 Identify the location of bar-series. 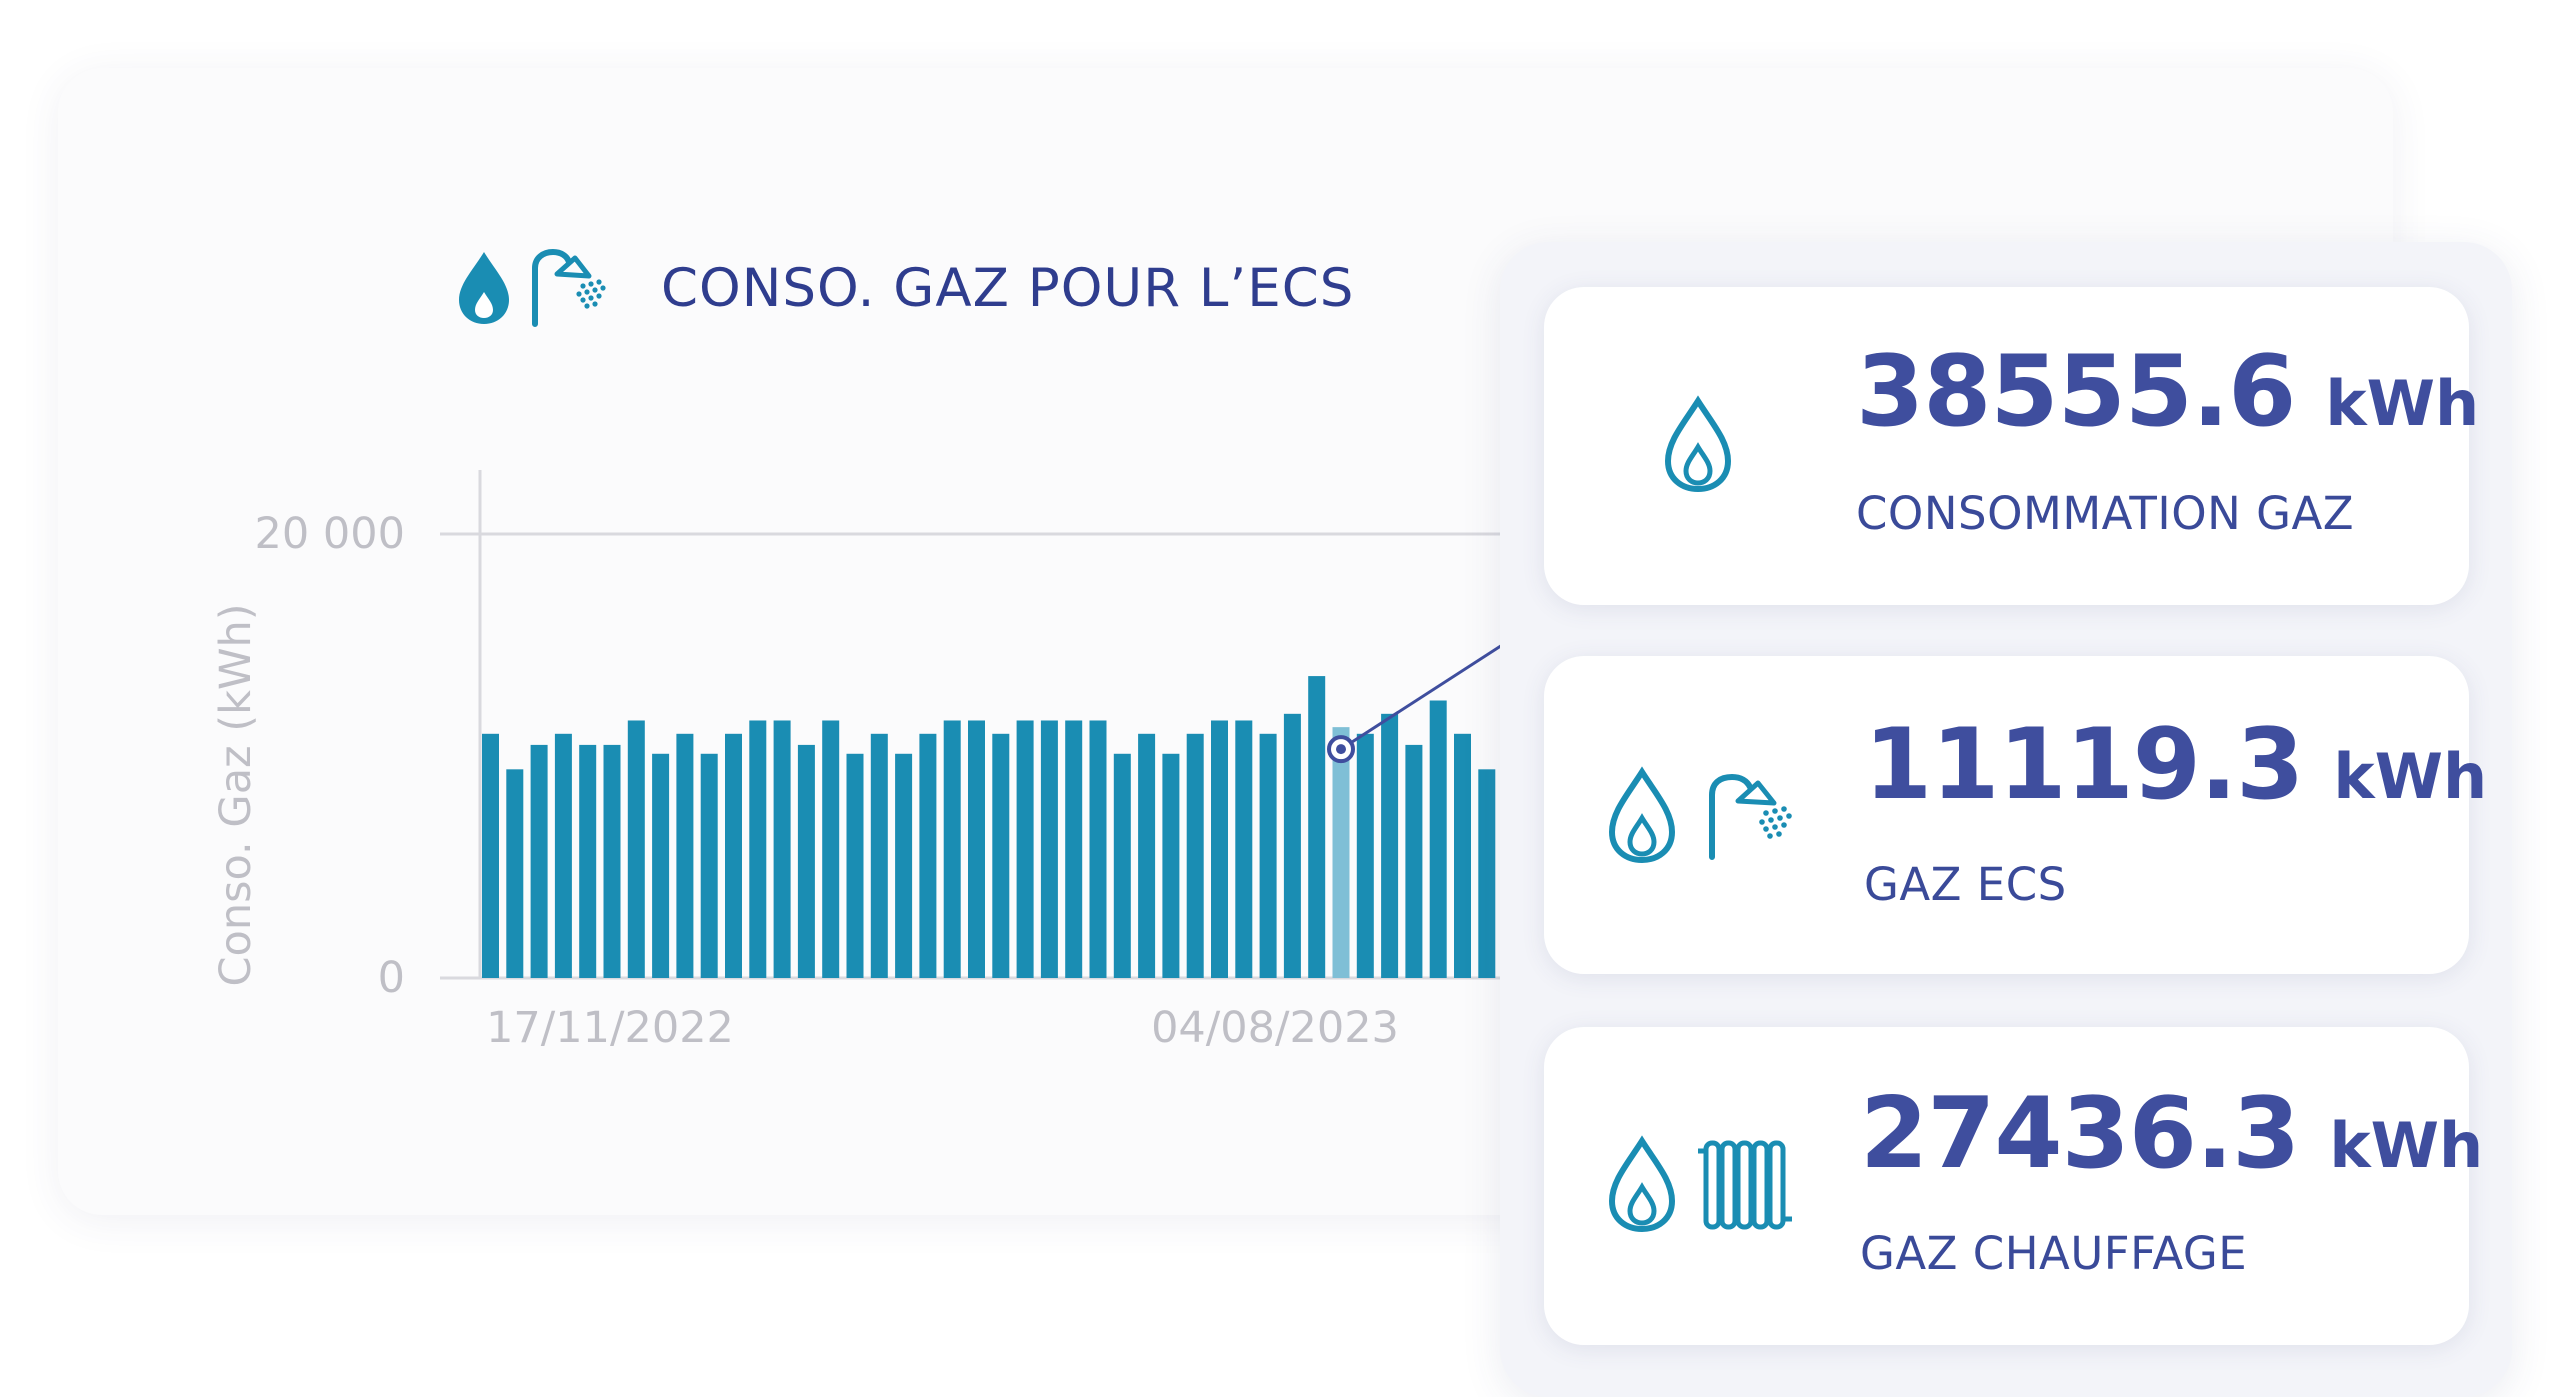
(1001, 827).